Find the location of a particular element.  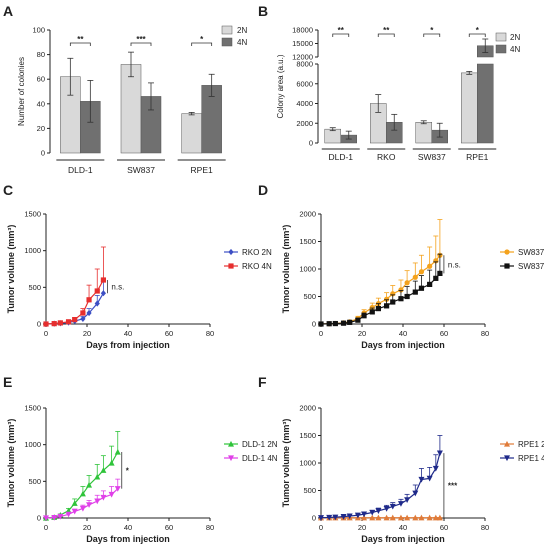

panel-b-category-label: RPE1 is located at coordinates (477, 157).